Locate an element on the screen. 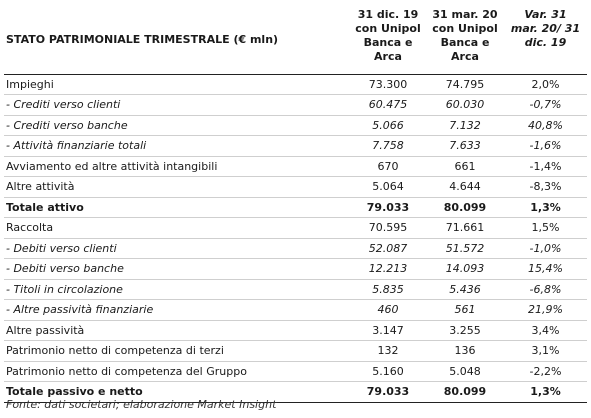  value-dec19: 132 is located at coordinates (388, 351).